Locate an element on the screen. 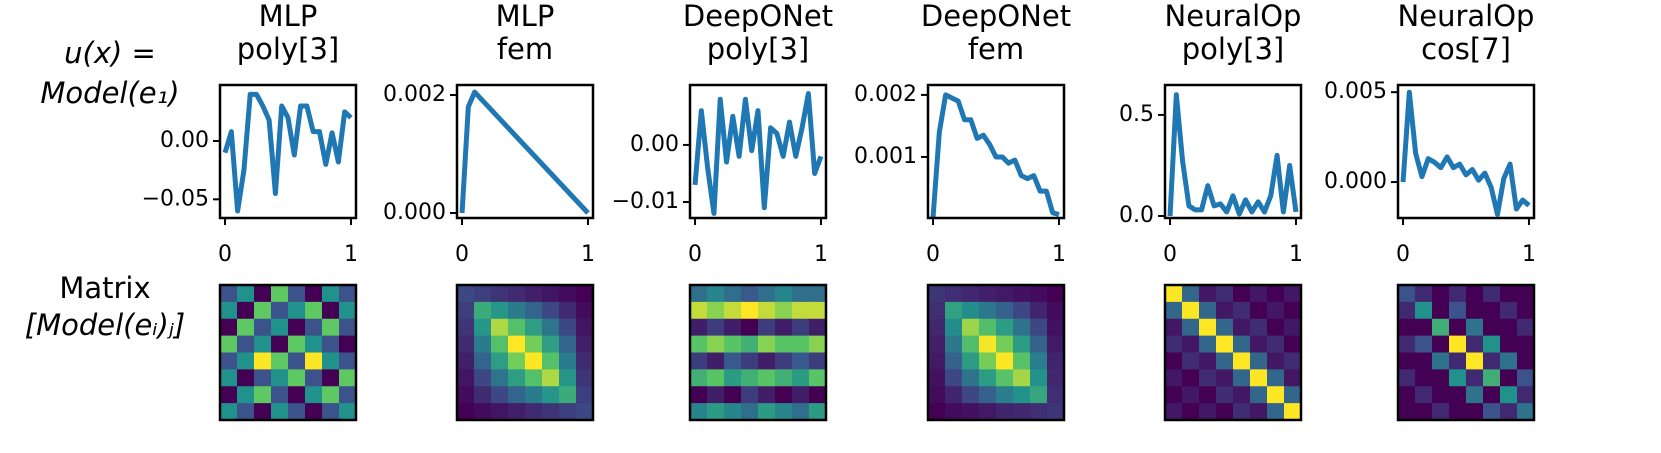 The width and height of the screenshot is (1661, 453). panel-title: DeepONet is located at coordinates (996, 16).